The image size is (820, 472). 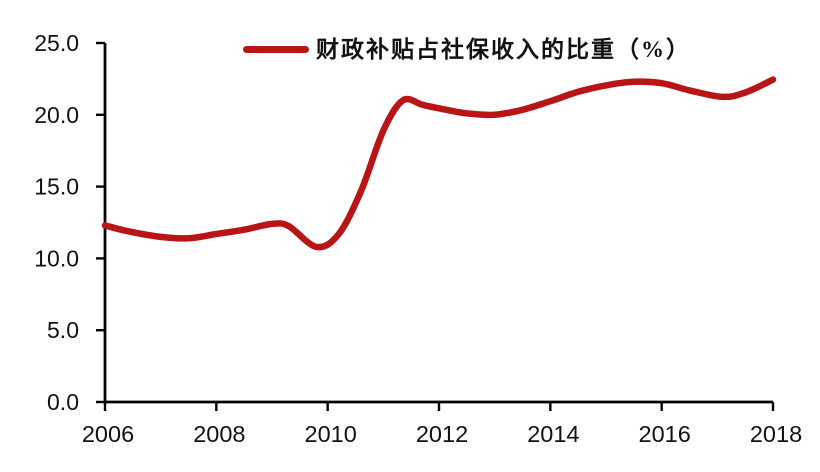 I want to click on legend: 财政补贴占社保收入的比重（%）, so click(x=467, y=49).